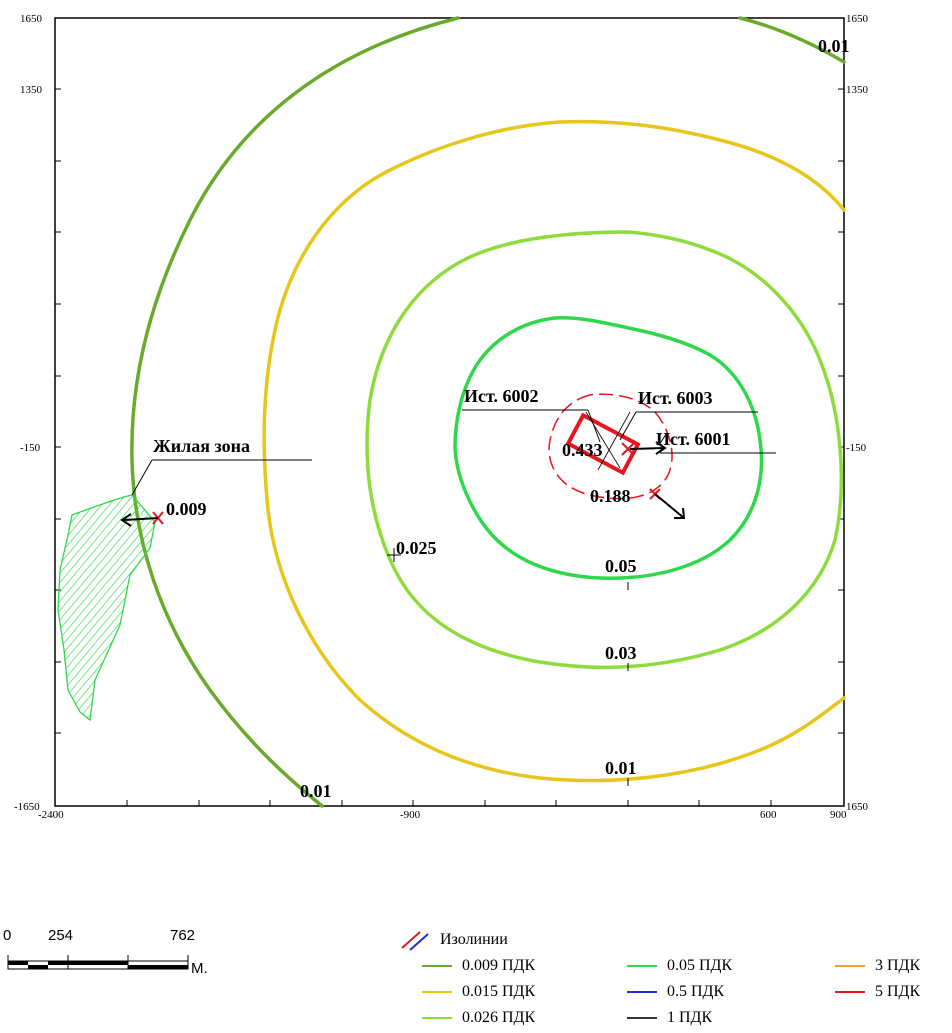 This screenshot has height=1033, width=952. I want to click on contour-label-005: 0.05, so click(621, 566).